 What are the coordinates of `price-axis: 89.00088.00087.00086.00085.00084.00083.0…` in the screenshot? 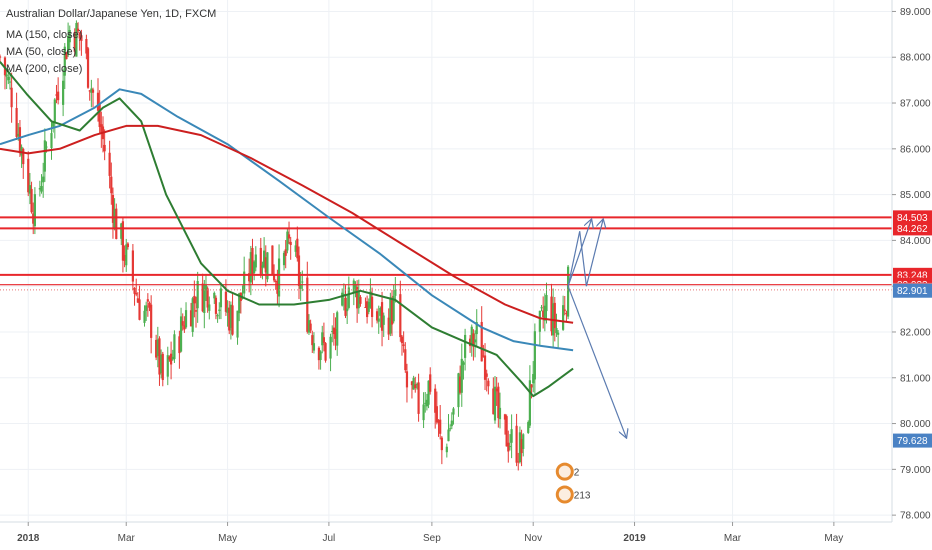 It's located at (911, 275).